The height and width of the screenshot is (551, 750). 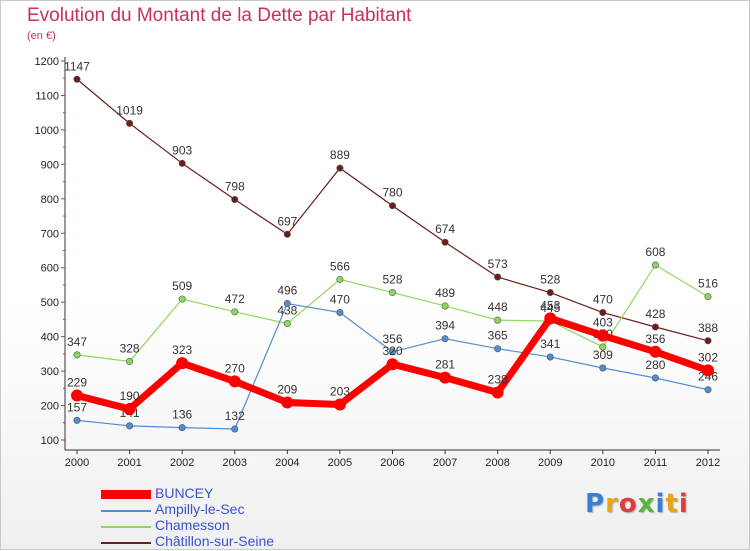 What do you see at coordinates (235, 463) in the screenshot?
I see `x-tick-label: 2003` at bounding box center [235, 463].